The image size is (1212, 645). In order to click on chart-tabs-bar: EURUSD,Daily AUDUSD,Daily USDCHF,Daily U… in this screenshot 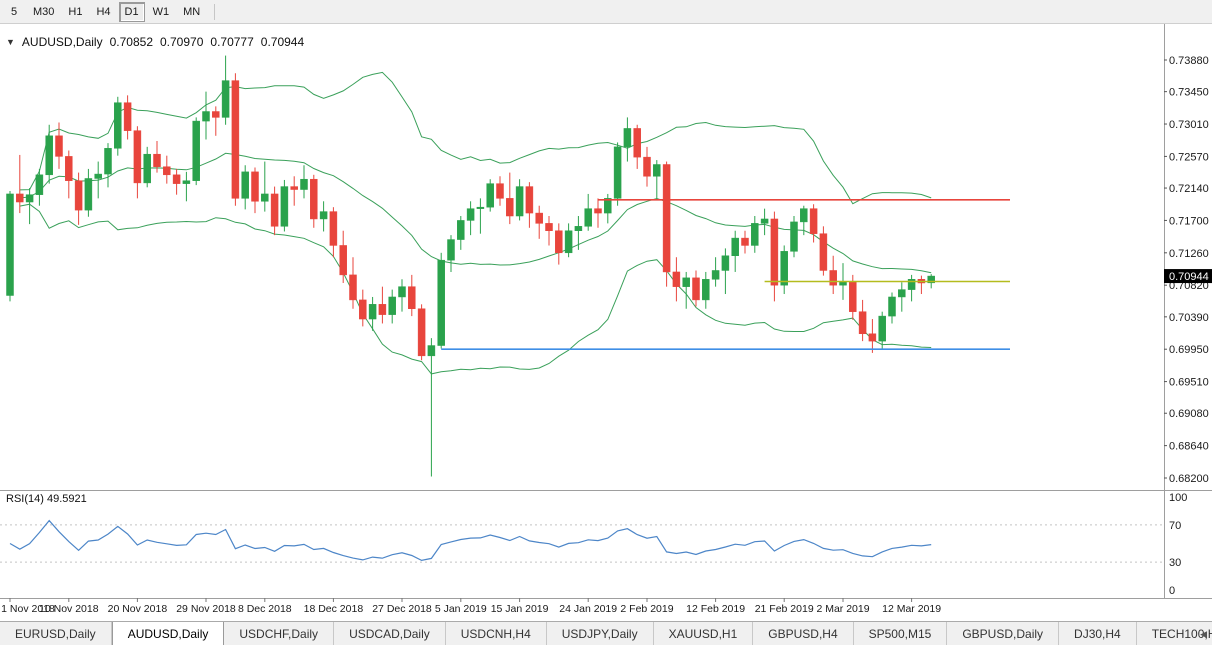, I will do `click(606, 633)`.